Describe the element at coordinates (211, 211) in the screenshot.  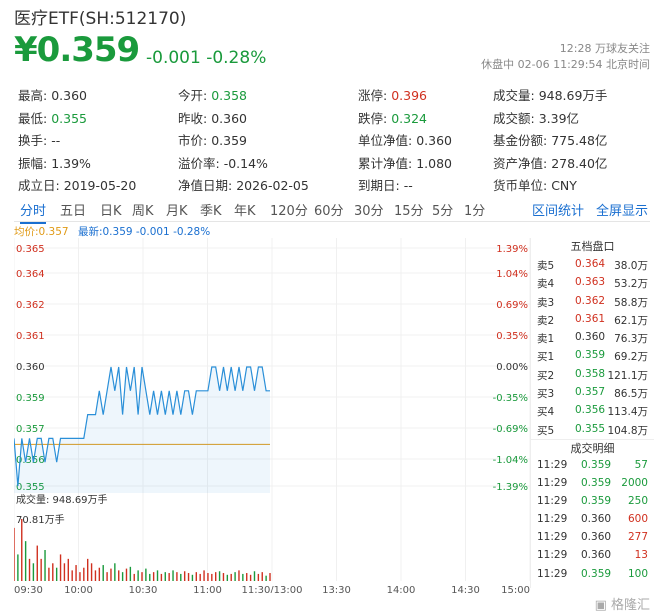
I see `tab-5: 季K` at that location.